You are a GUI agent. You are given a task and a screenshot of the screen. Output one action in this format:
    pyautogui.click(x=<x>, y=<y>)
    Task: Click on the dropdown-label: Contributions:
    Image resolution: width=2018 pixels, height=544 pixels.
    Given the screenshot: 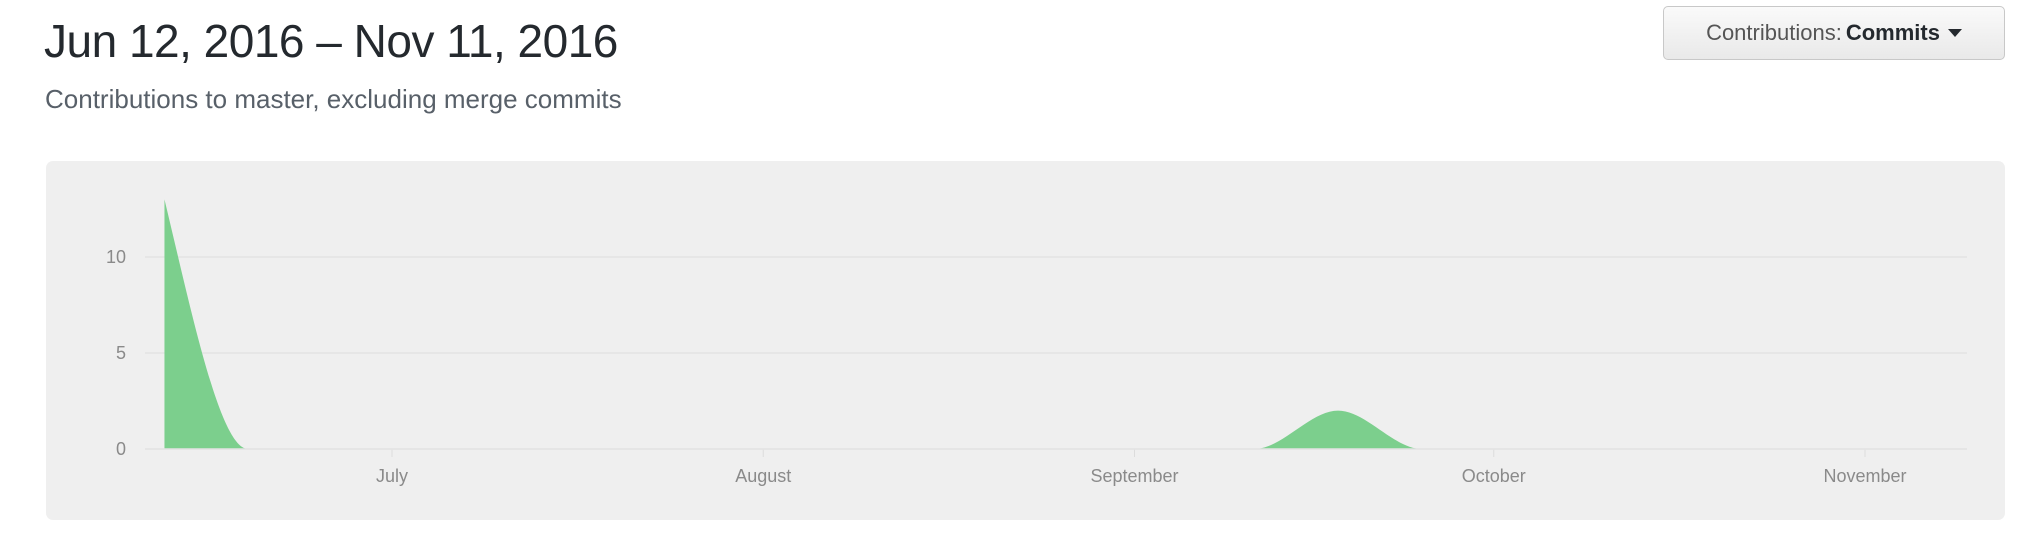 What is the action you would take?
    pyautogui.click(x=1774, y=32)
    